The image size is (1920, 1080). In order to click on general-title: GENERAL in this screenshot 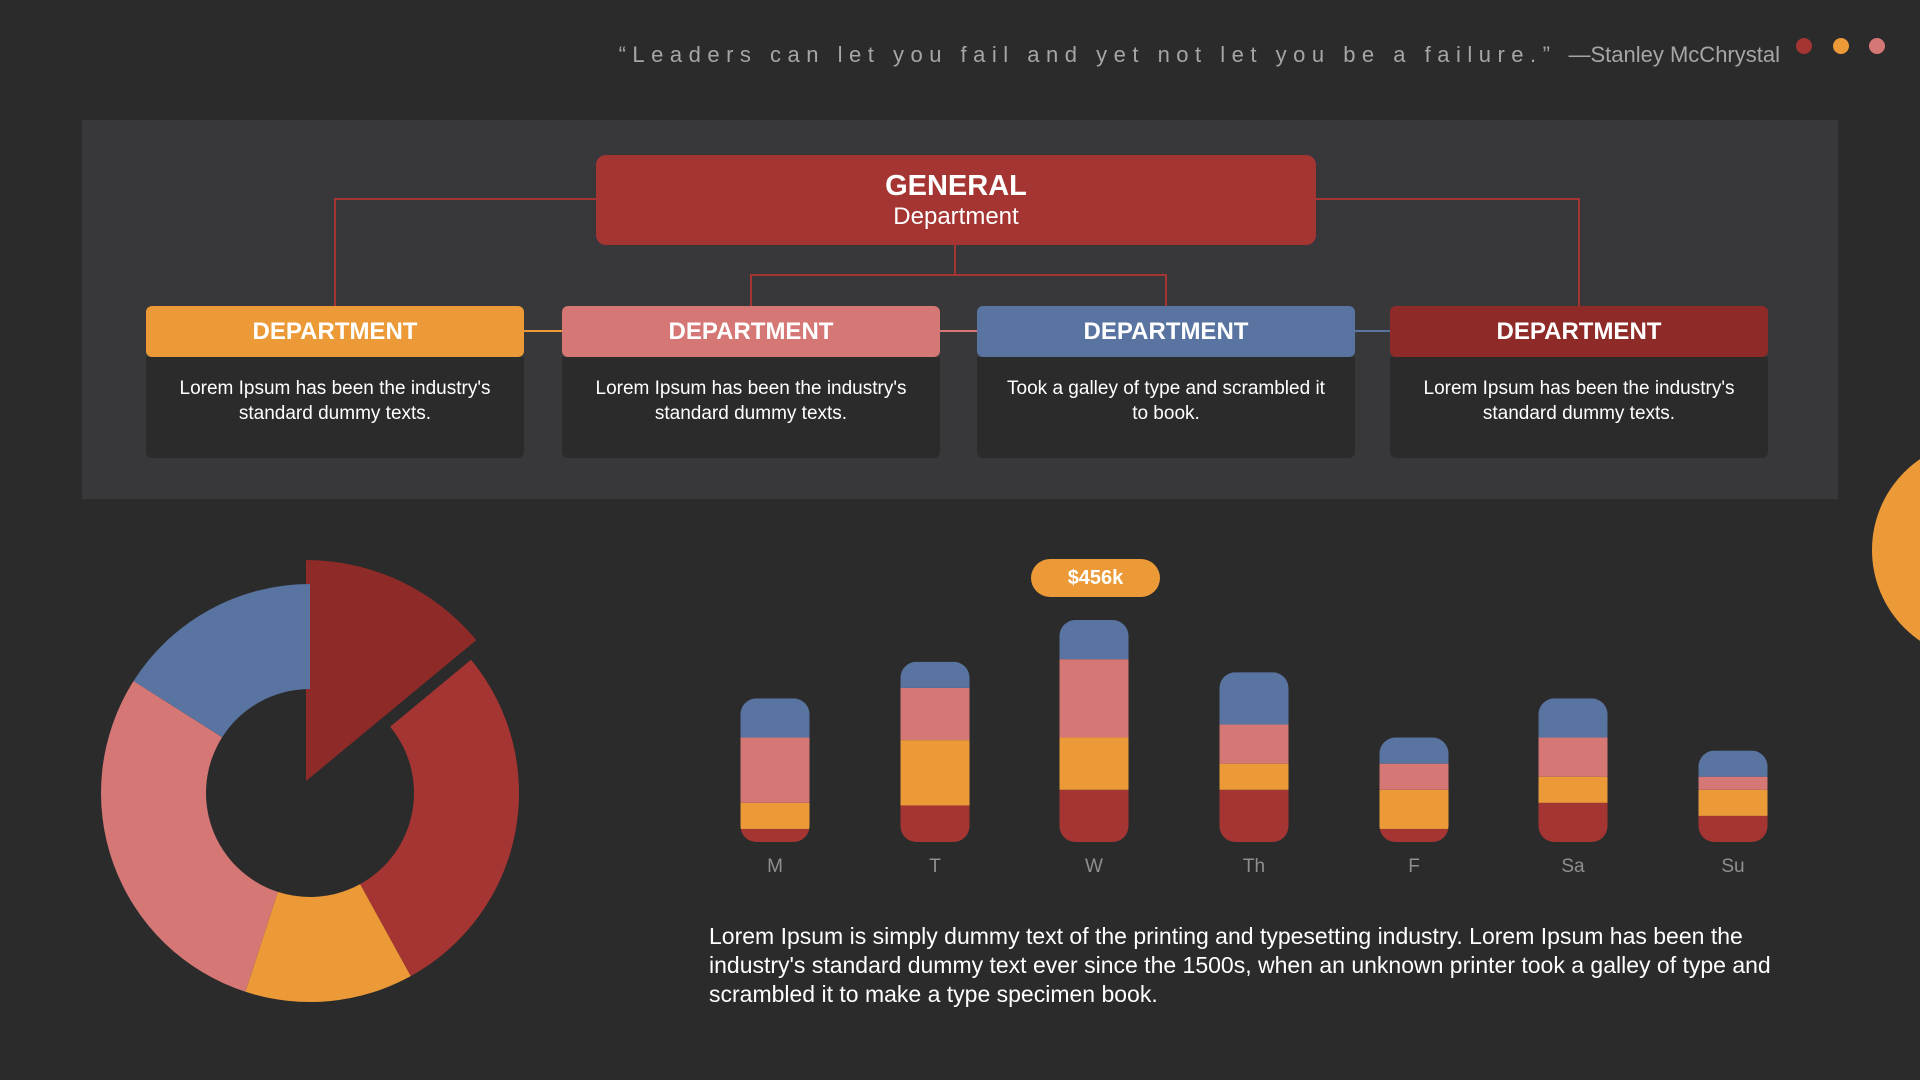, I will do `click(956, 186)`.